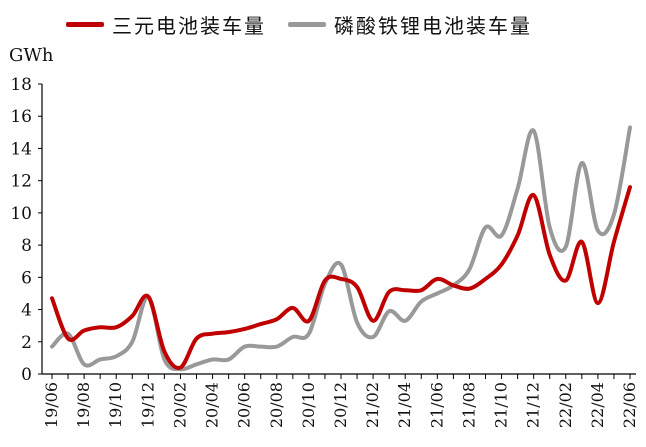 This screenshot has width=646, height=447. I want to click on legend-swatch-lfp, so click(307, 24).